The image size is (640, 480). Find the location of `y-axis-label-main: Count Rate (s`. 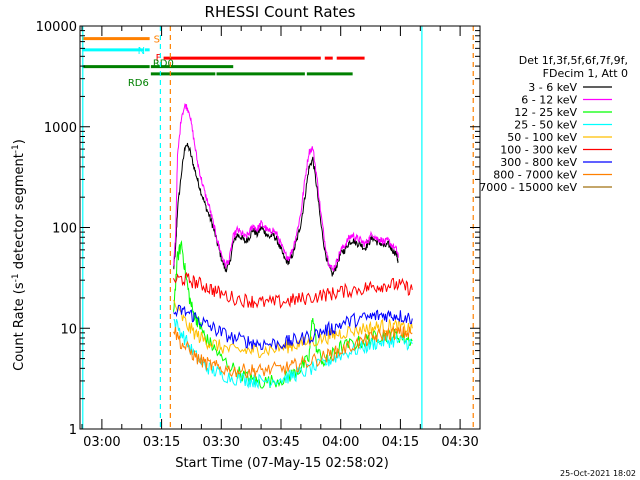

y-axis-label-main: Count Rate (s is located at coordinates (19, 326).